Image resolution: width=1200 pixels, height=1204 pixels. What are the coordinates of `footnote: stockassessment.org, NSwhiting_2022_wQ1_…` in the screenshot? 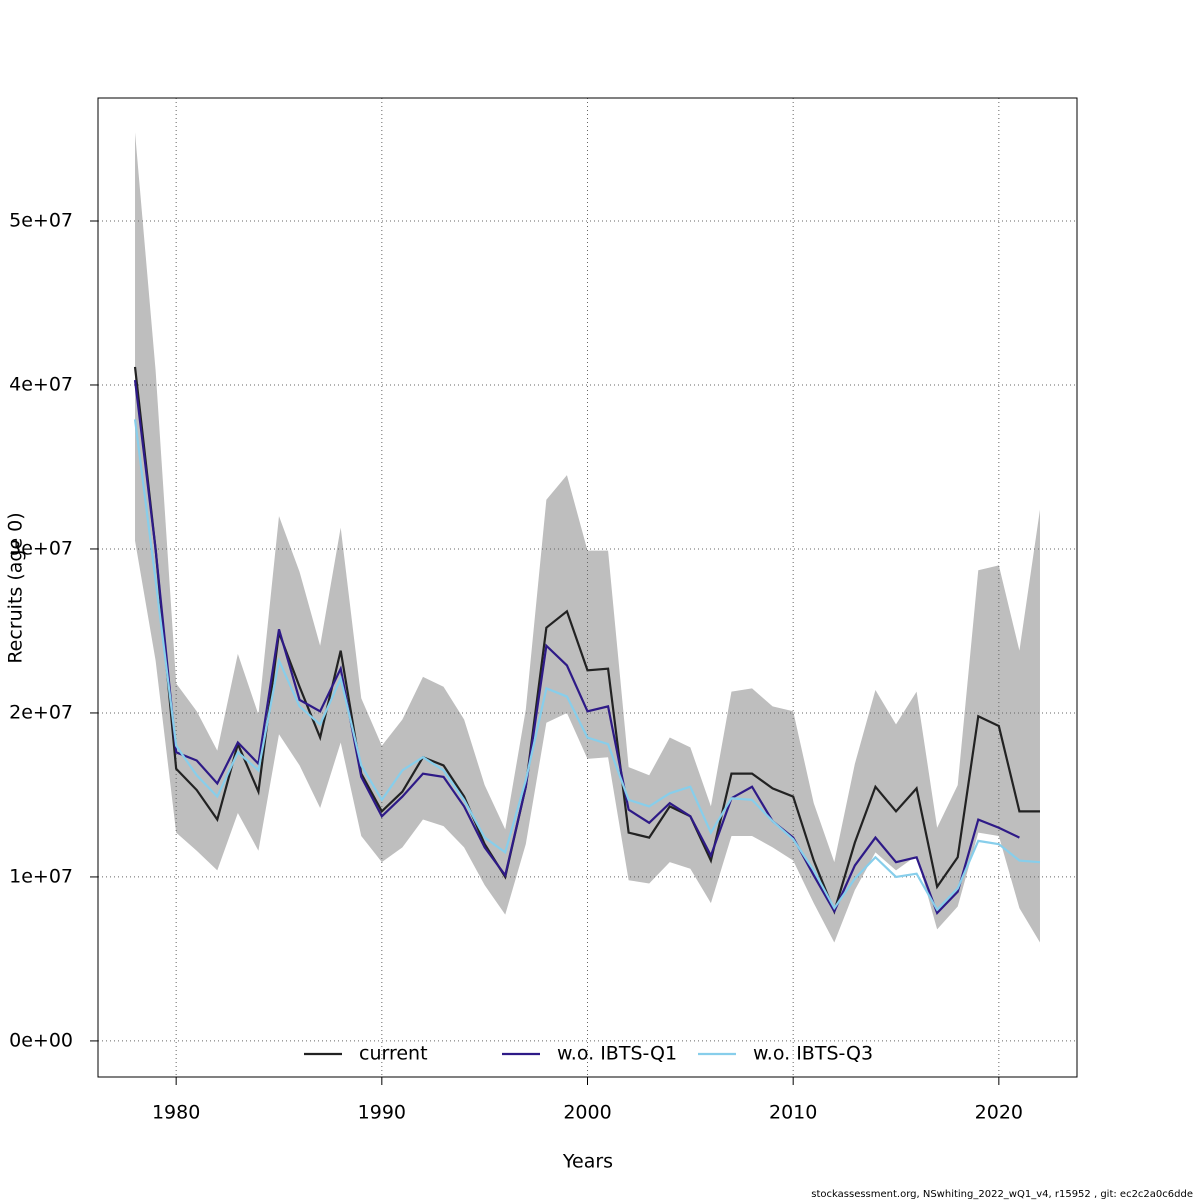 It's located at (1002, 1194).